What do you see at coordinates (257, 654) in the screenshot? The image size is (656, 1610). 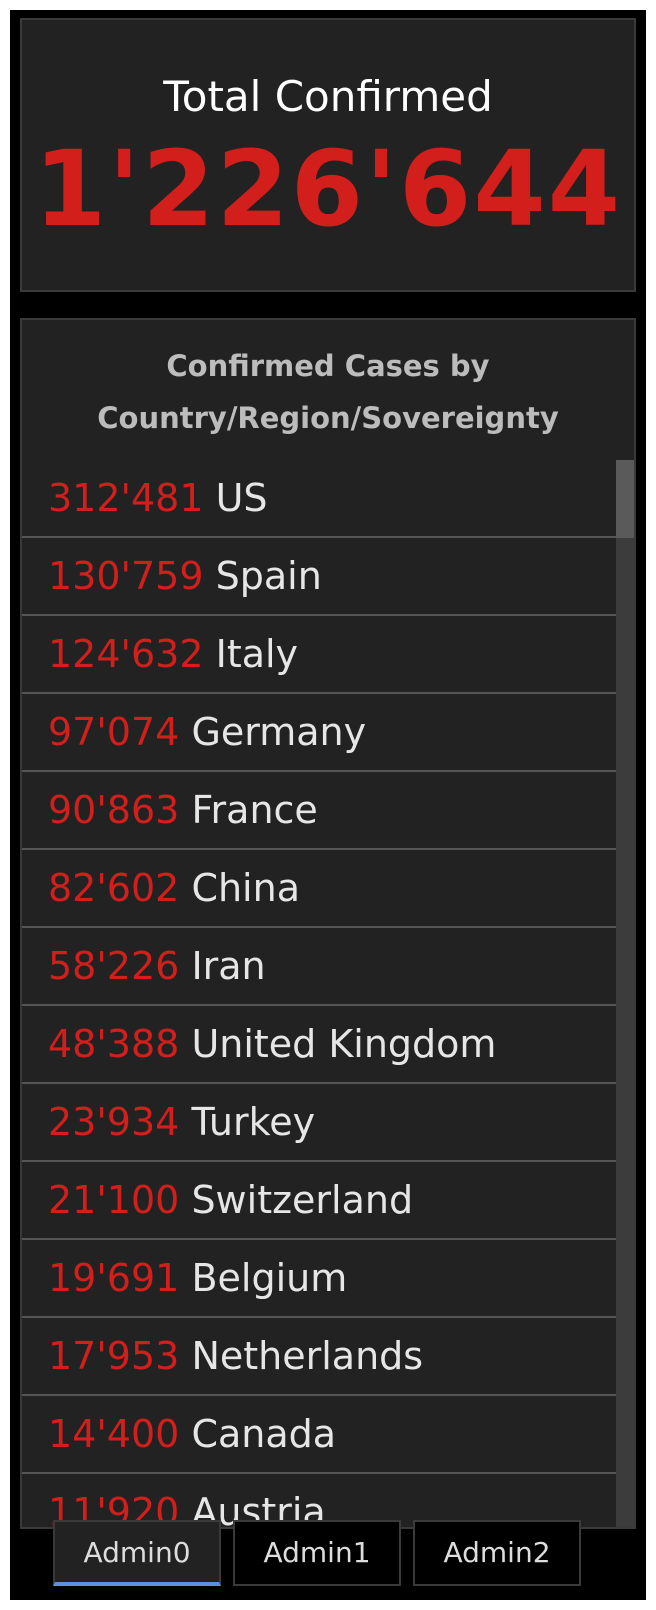 I see `row-name: Italy` at bounding box center [257, 654].